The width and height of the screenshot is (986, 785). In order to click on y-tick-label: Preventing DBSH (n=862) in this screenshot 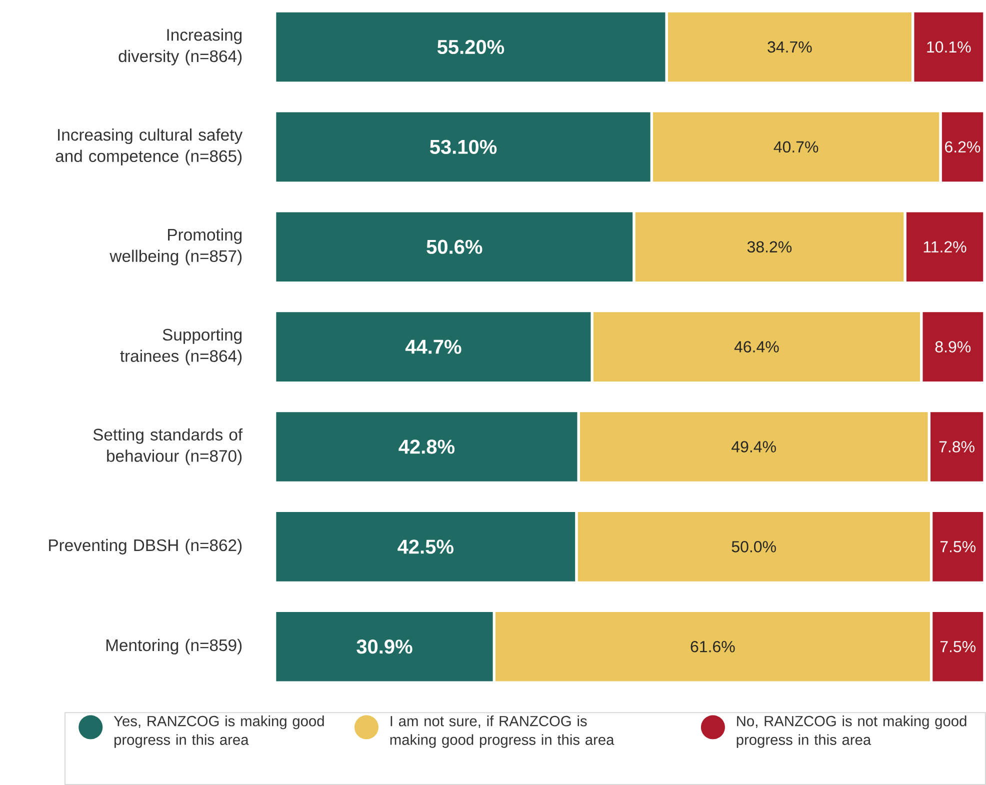, I will do `click(145, 546)`.